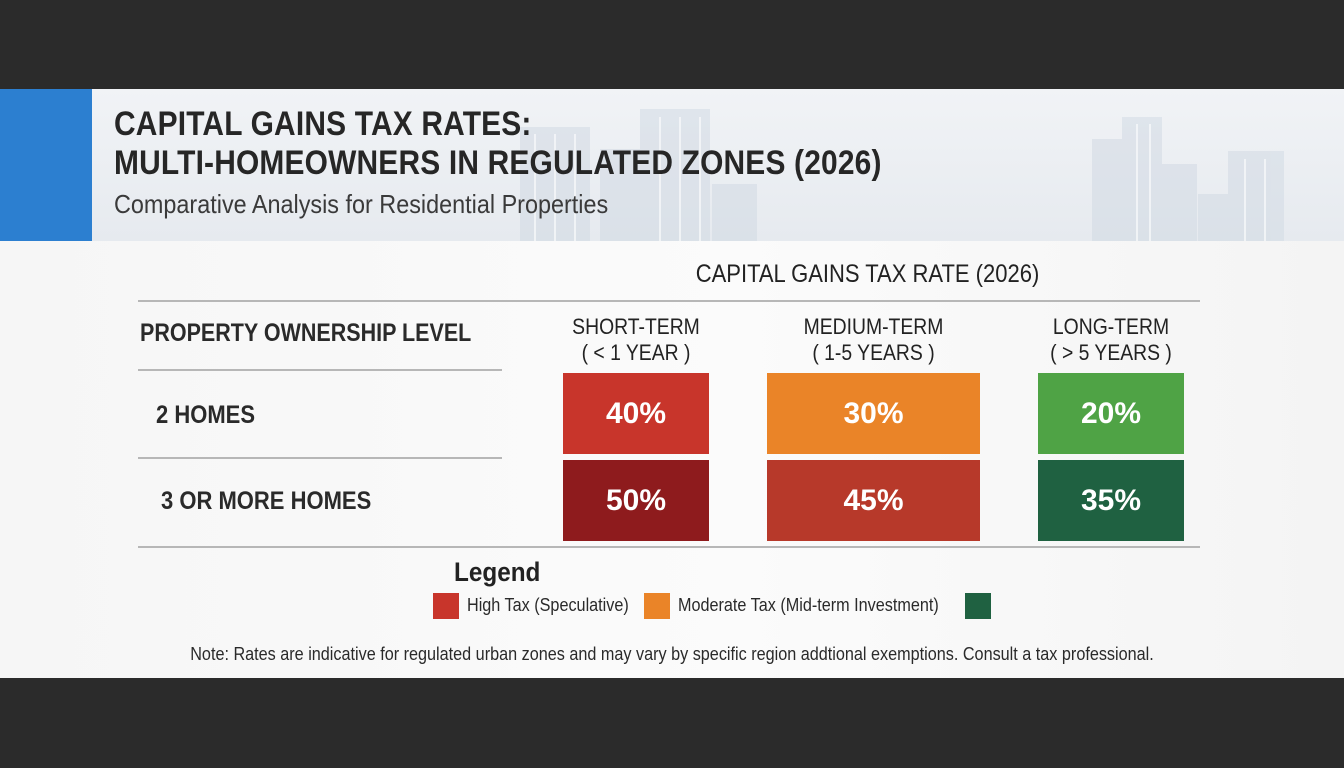  What do you see at coordinates (873, 352) in the screenshot?
I see `column-header-line: ( 1-5 YEARS )` at bounding box center [873, 352].